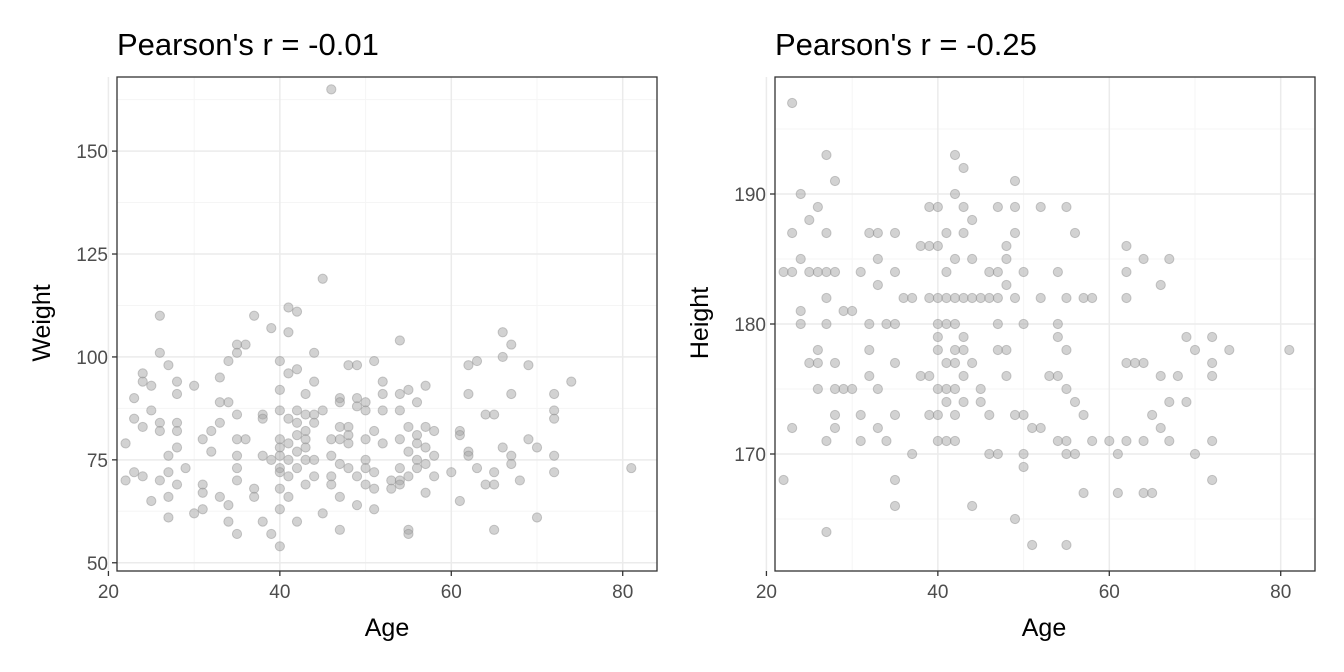 The width and height of the screenshot is (1344, 672). What do you see at coordinates (754, 325) in the screenshot?
I see `y-axis-ticks: 170 180 190` at bounding box center [754, 325].